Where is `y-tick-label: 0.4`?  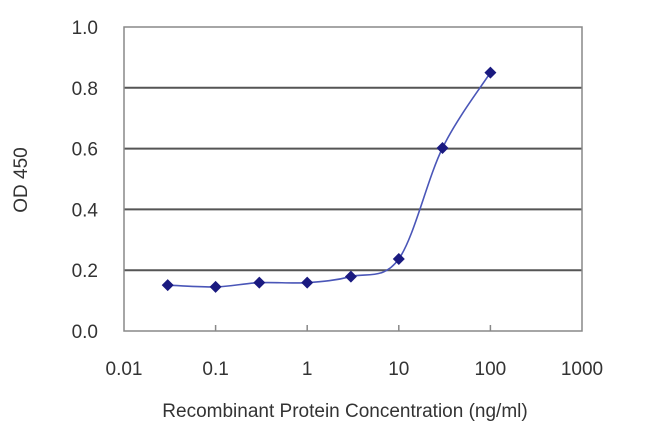 y-tick-label: 0.4 is located at coordinates (85, 210).